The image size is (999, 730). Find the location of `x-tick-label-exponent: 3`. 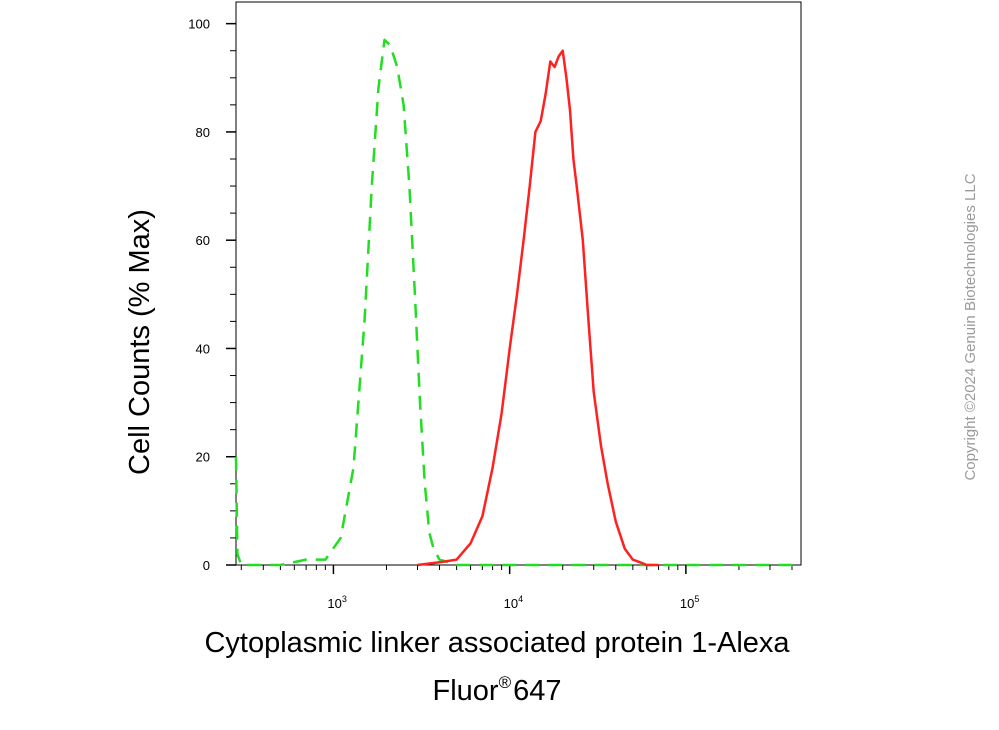

x-tick-label-exponent: 3 is located at coordinates (344, 599).